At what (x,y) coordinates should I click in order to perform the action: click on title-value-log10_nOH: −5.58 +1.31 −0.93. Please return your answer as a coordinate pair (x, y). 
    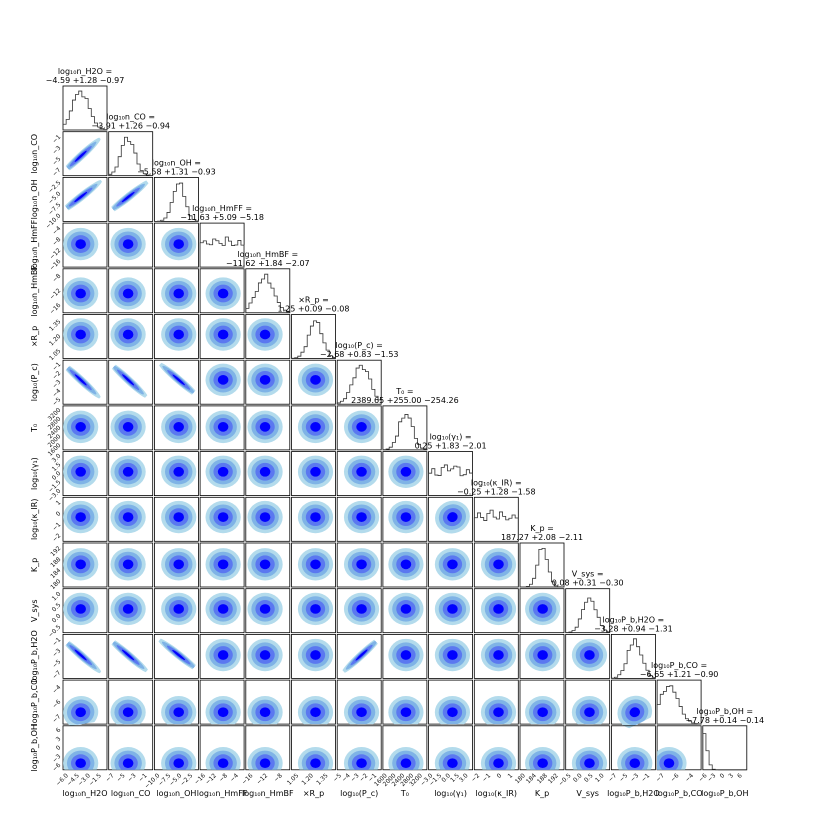
    Looking at the image, I should click on (176, 171).